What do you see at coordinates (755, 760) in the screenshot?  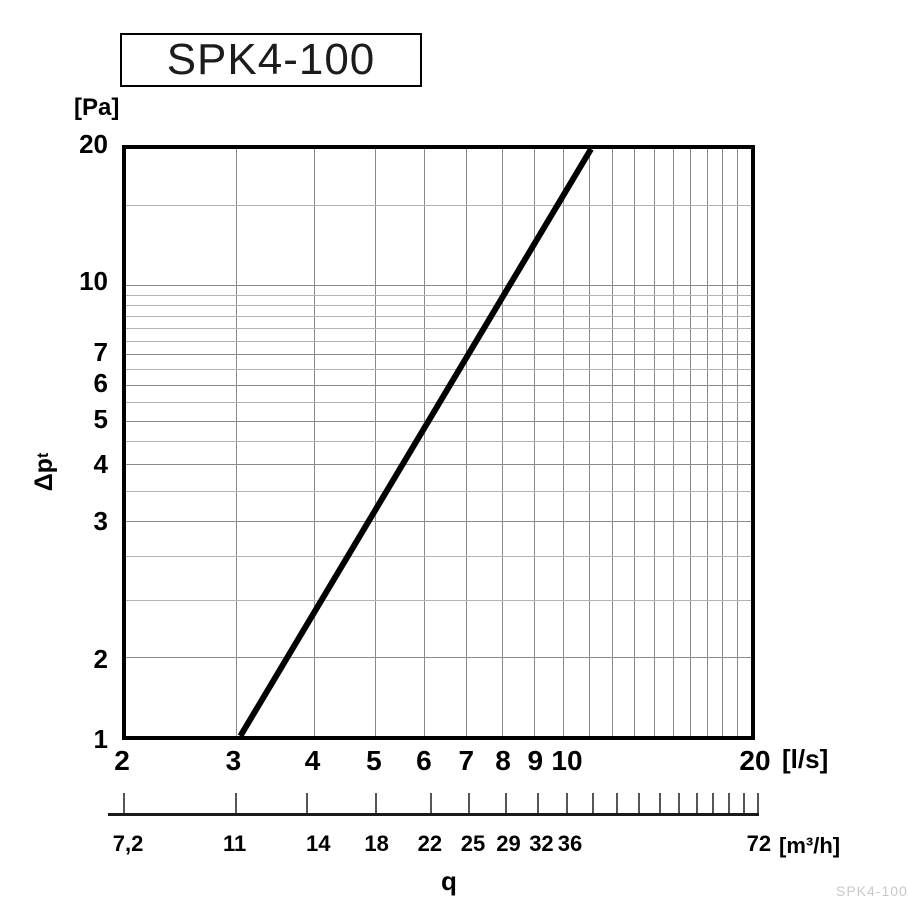 I see `x-tick-label: 20` at bounding box center [755, 760].